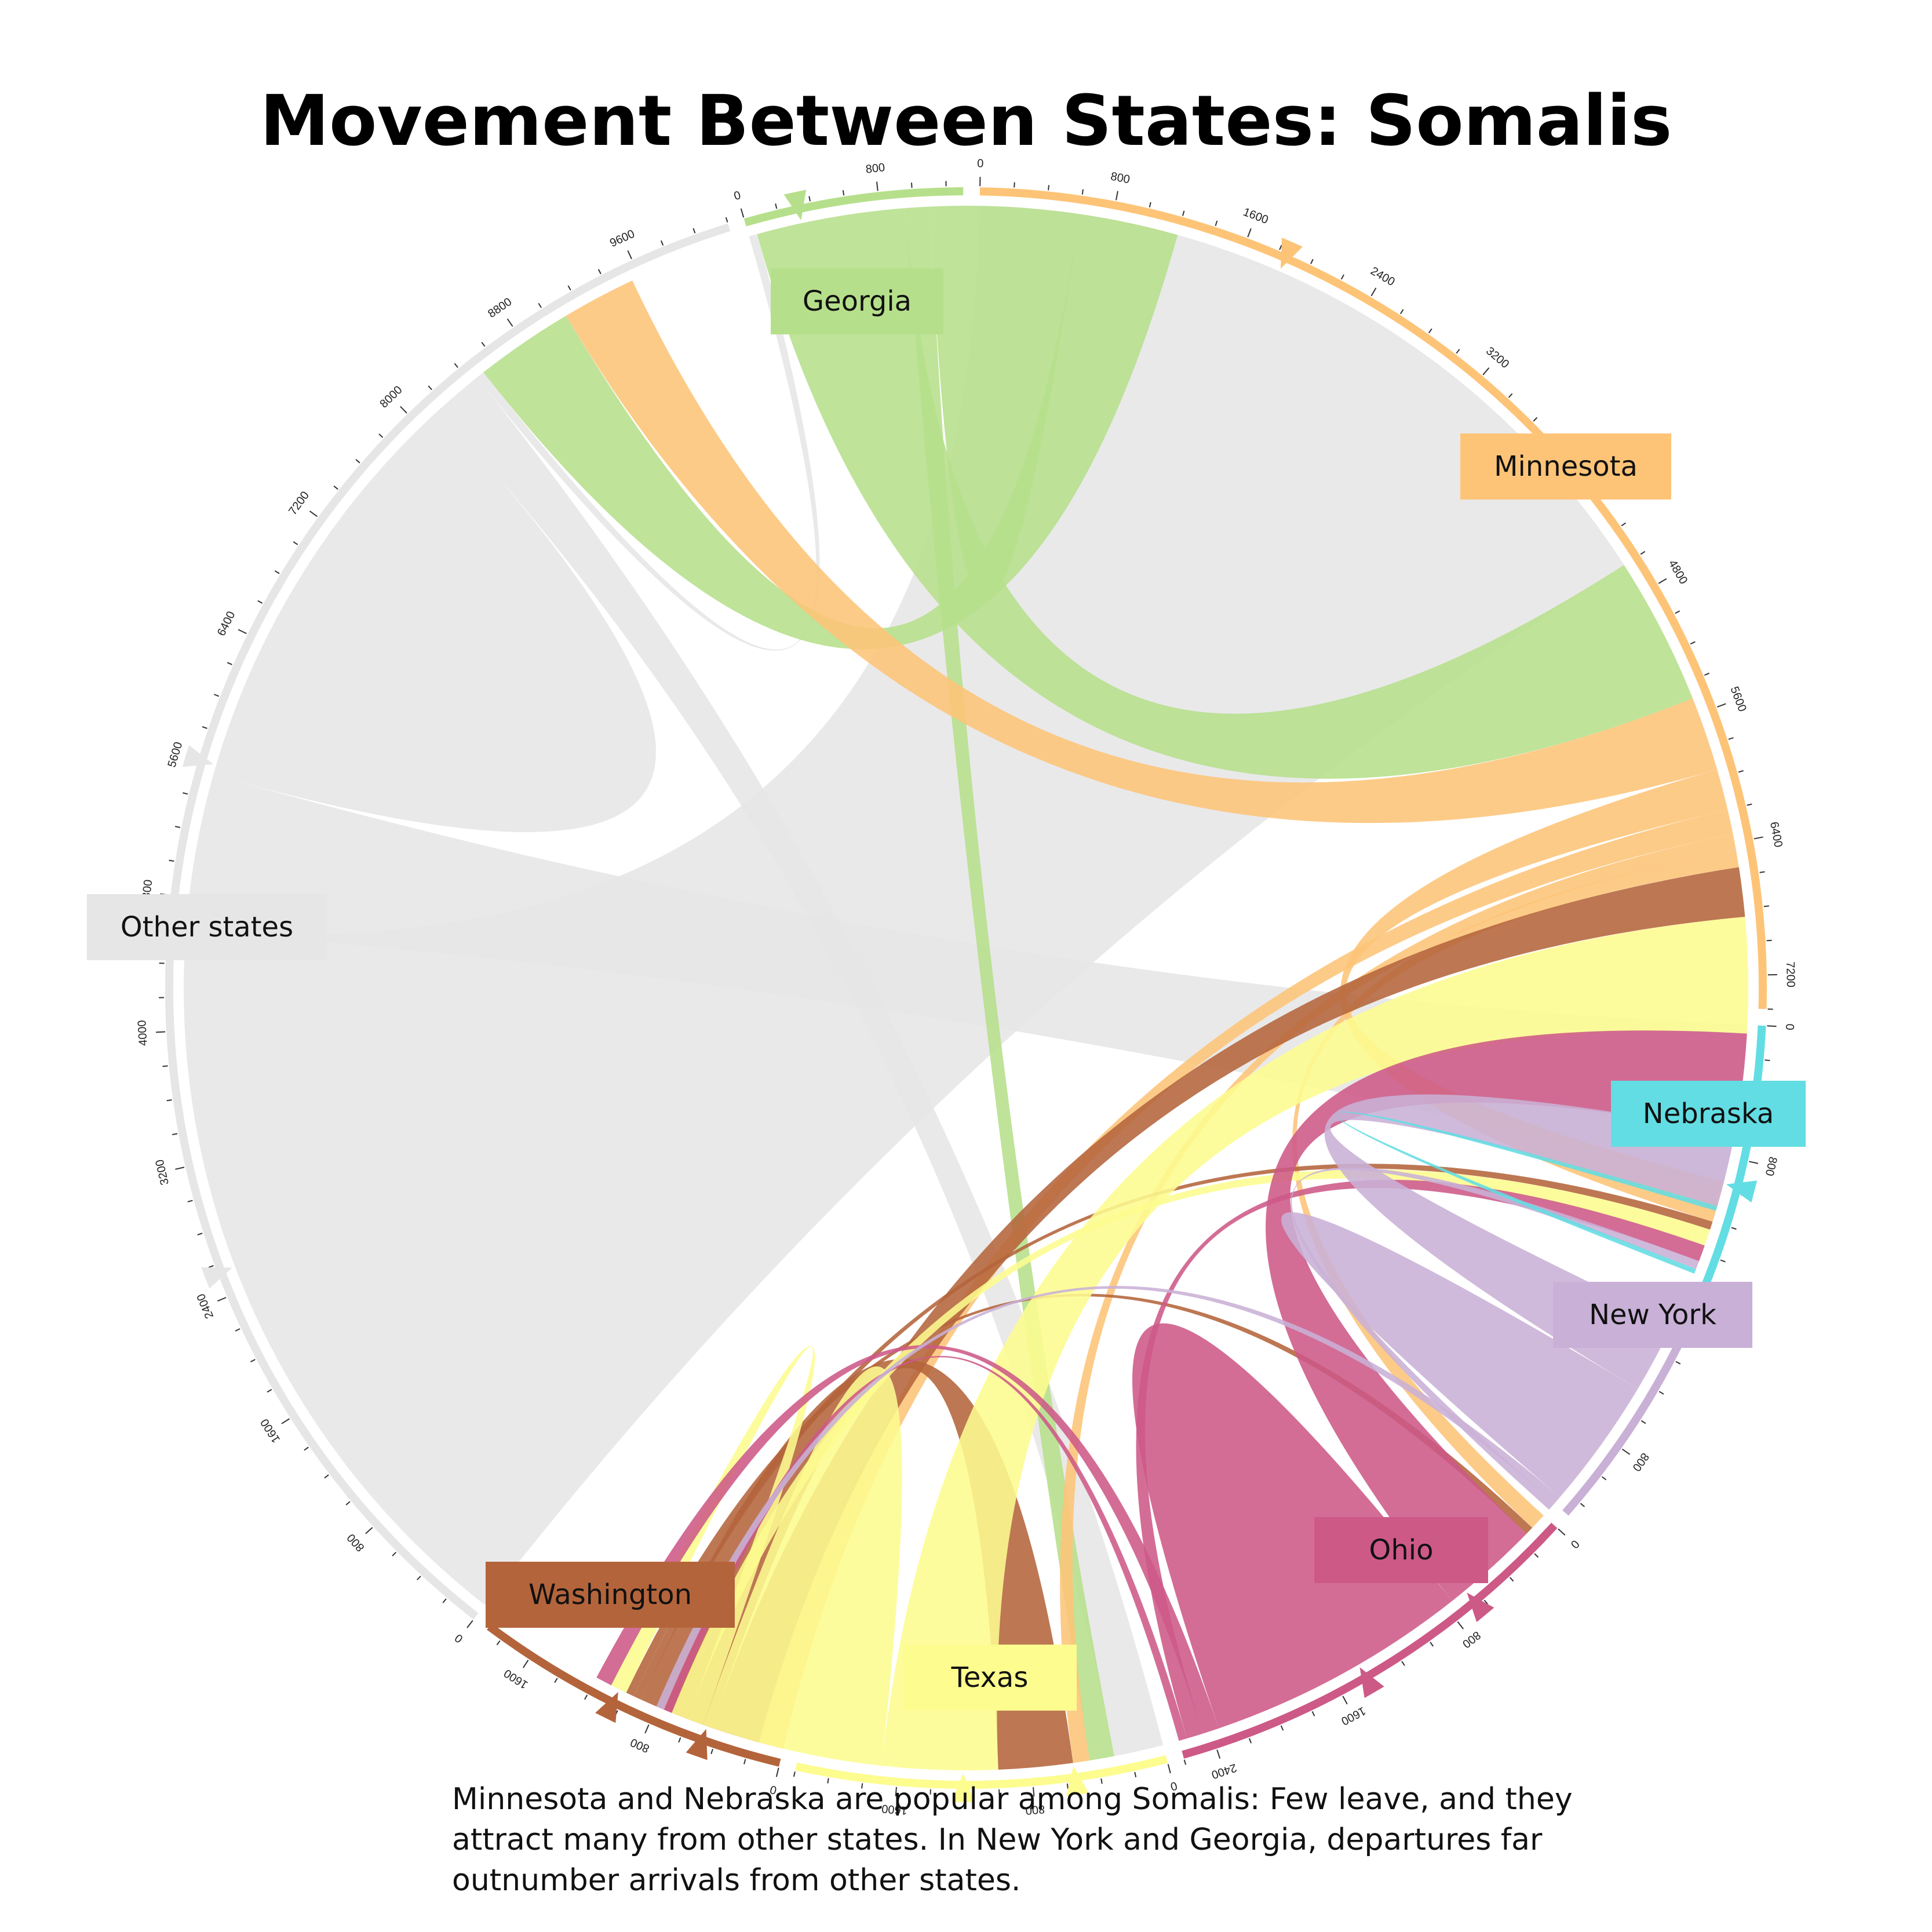 This screenshot has width=1932, height=1932. I want to click on group-label-minnesota: Minnesota, so click(1565, 466).